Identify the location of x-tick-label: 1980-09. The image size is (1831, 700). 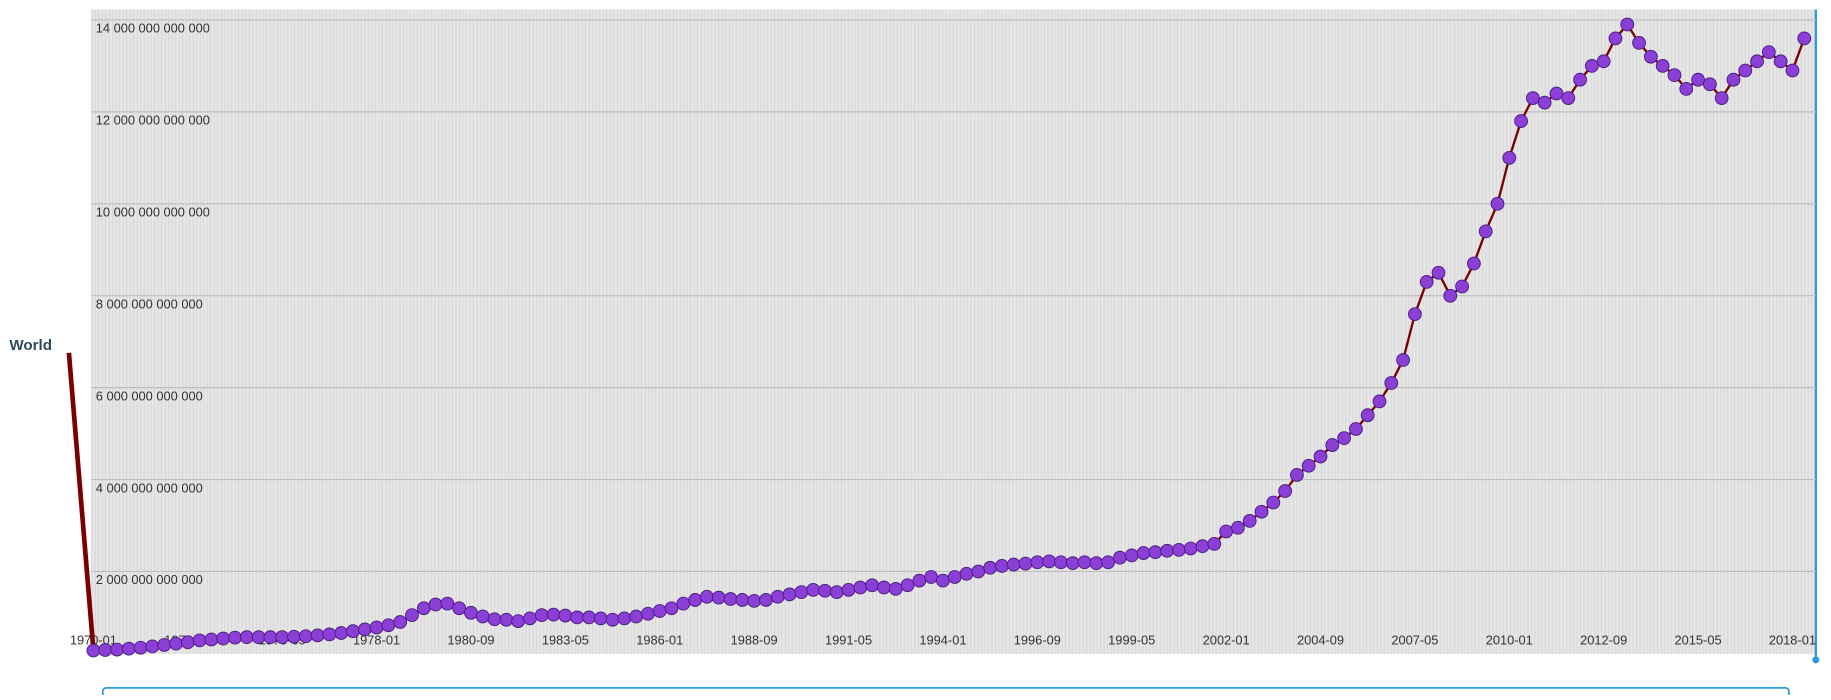
(470, 640).